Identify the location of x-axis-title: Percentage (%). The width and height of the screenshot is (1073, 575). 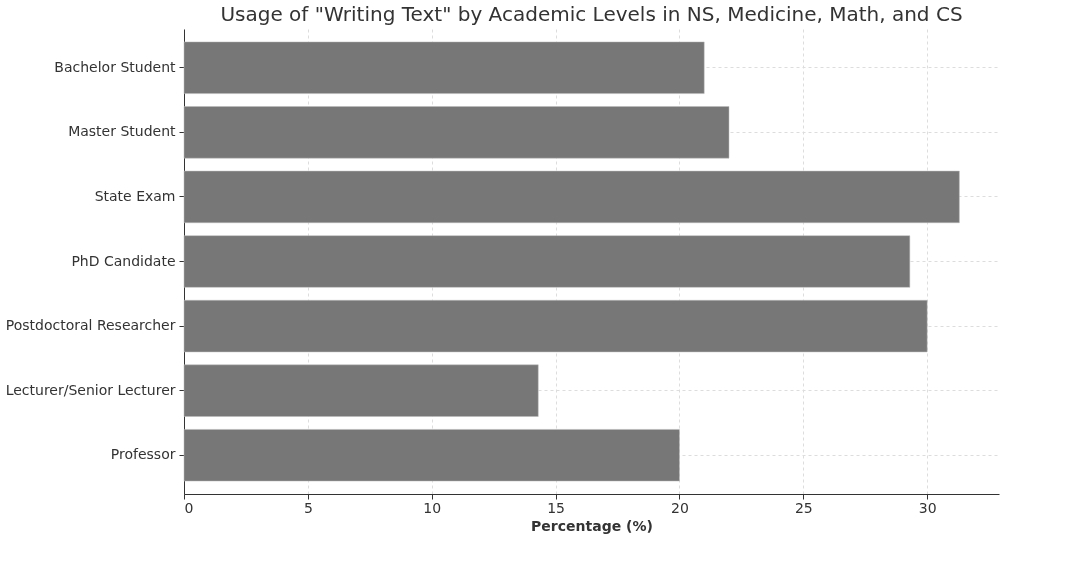
(592, 525).